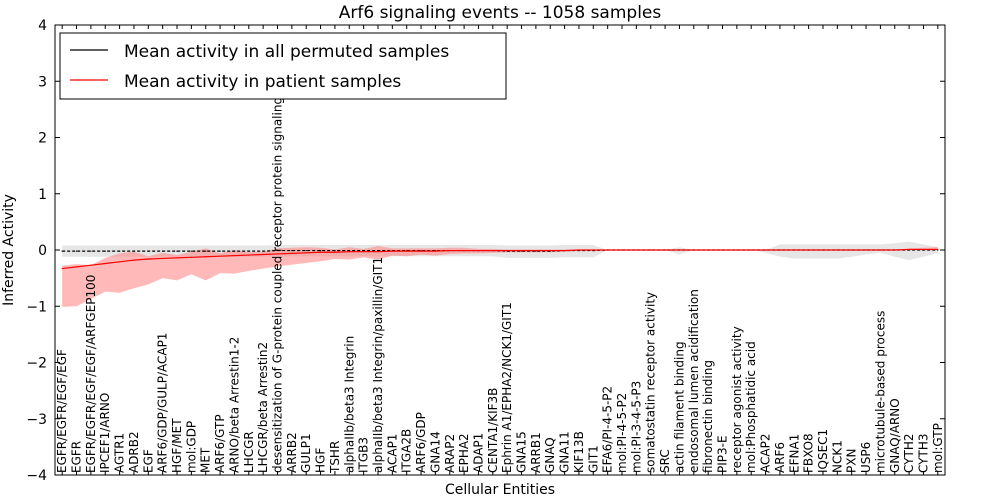  Describe the element at coordinates (694, 381) in the screenshot. I see `x-tick-label: endosomal lumen acidification` at that location.